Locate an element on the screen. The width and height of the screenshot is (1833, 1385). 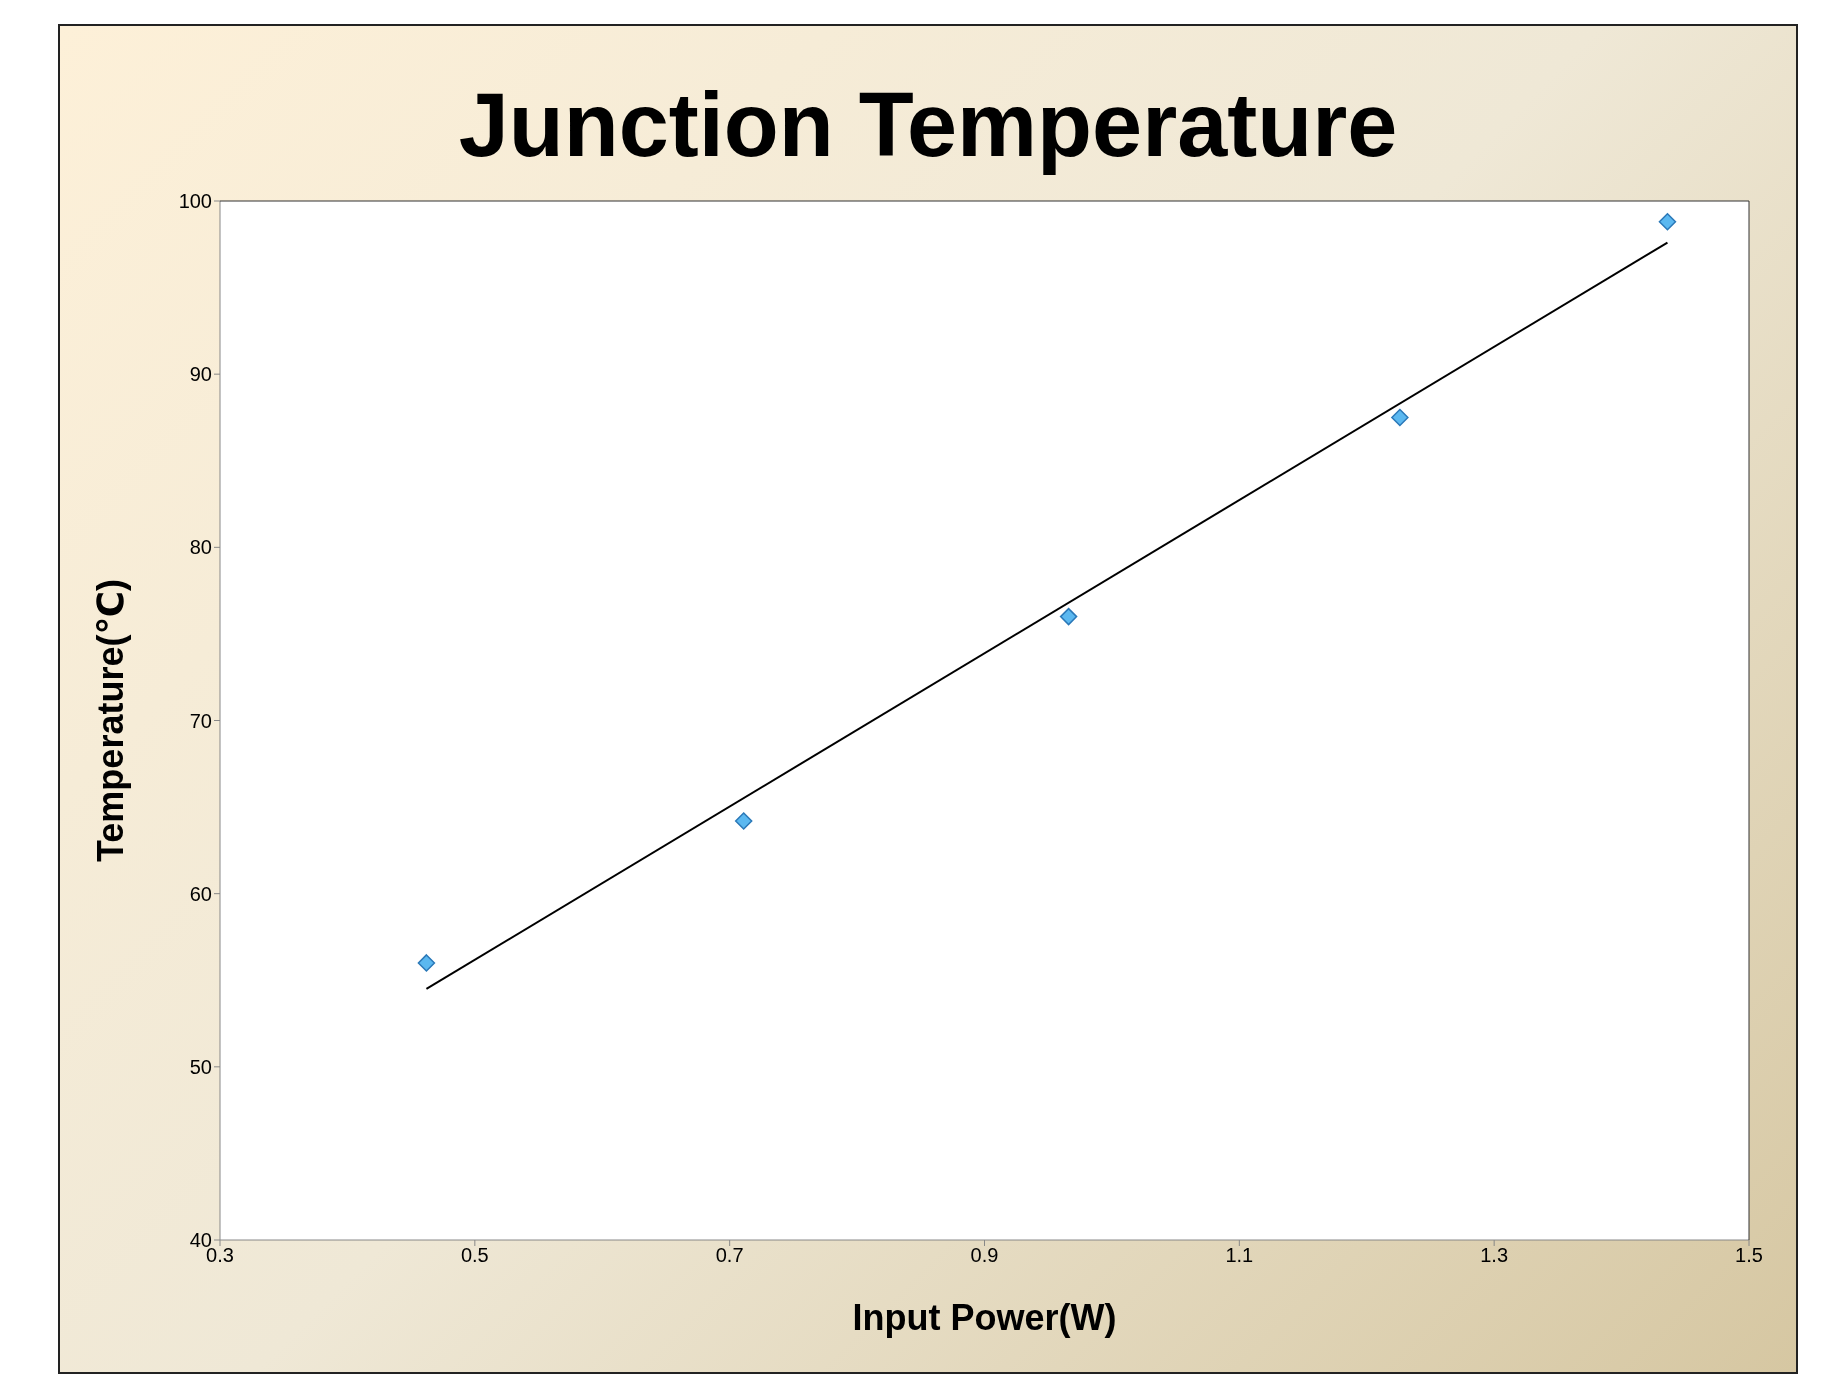
x-tick-label: 1.3 is located at coordinates (1494, 1255).